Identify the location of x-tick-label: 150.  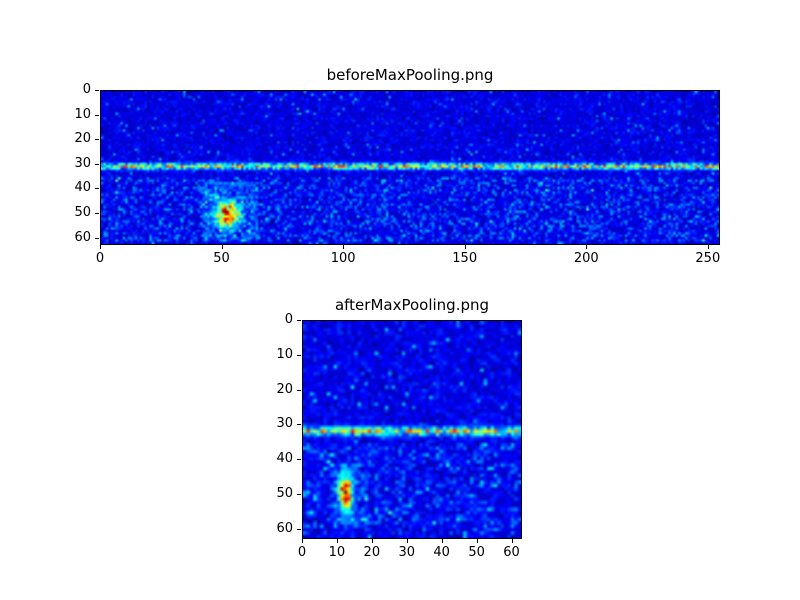
(465, 258).